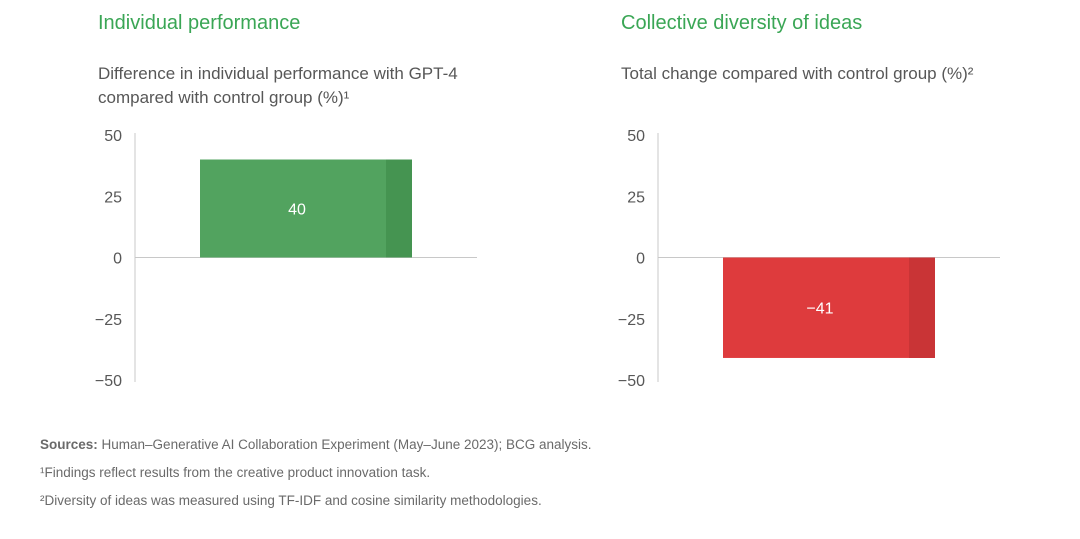  Describe the element at coordinates (819, 309) in the screenshot. I see `bar-value-label: −41` at that location.